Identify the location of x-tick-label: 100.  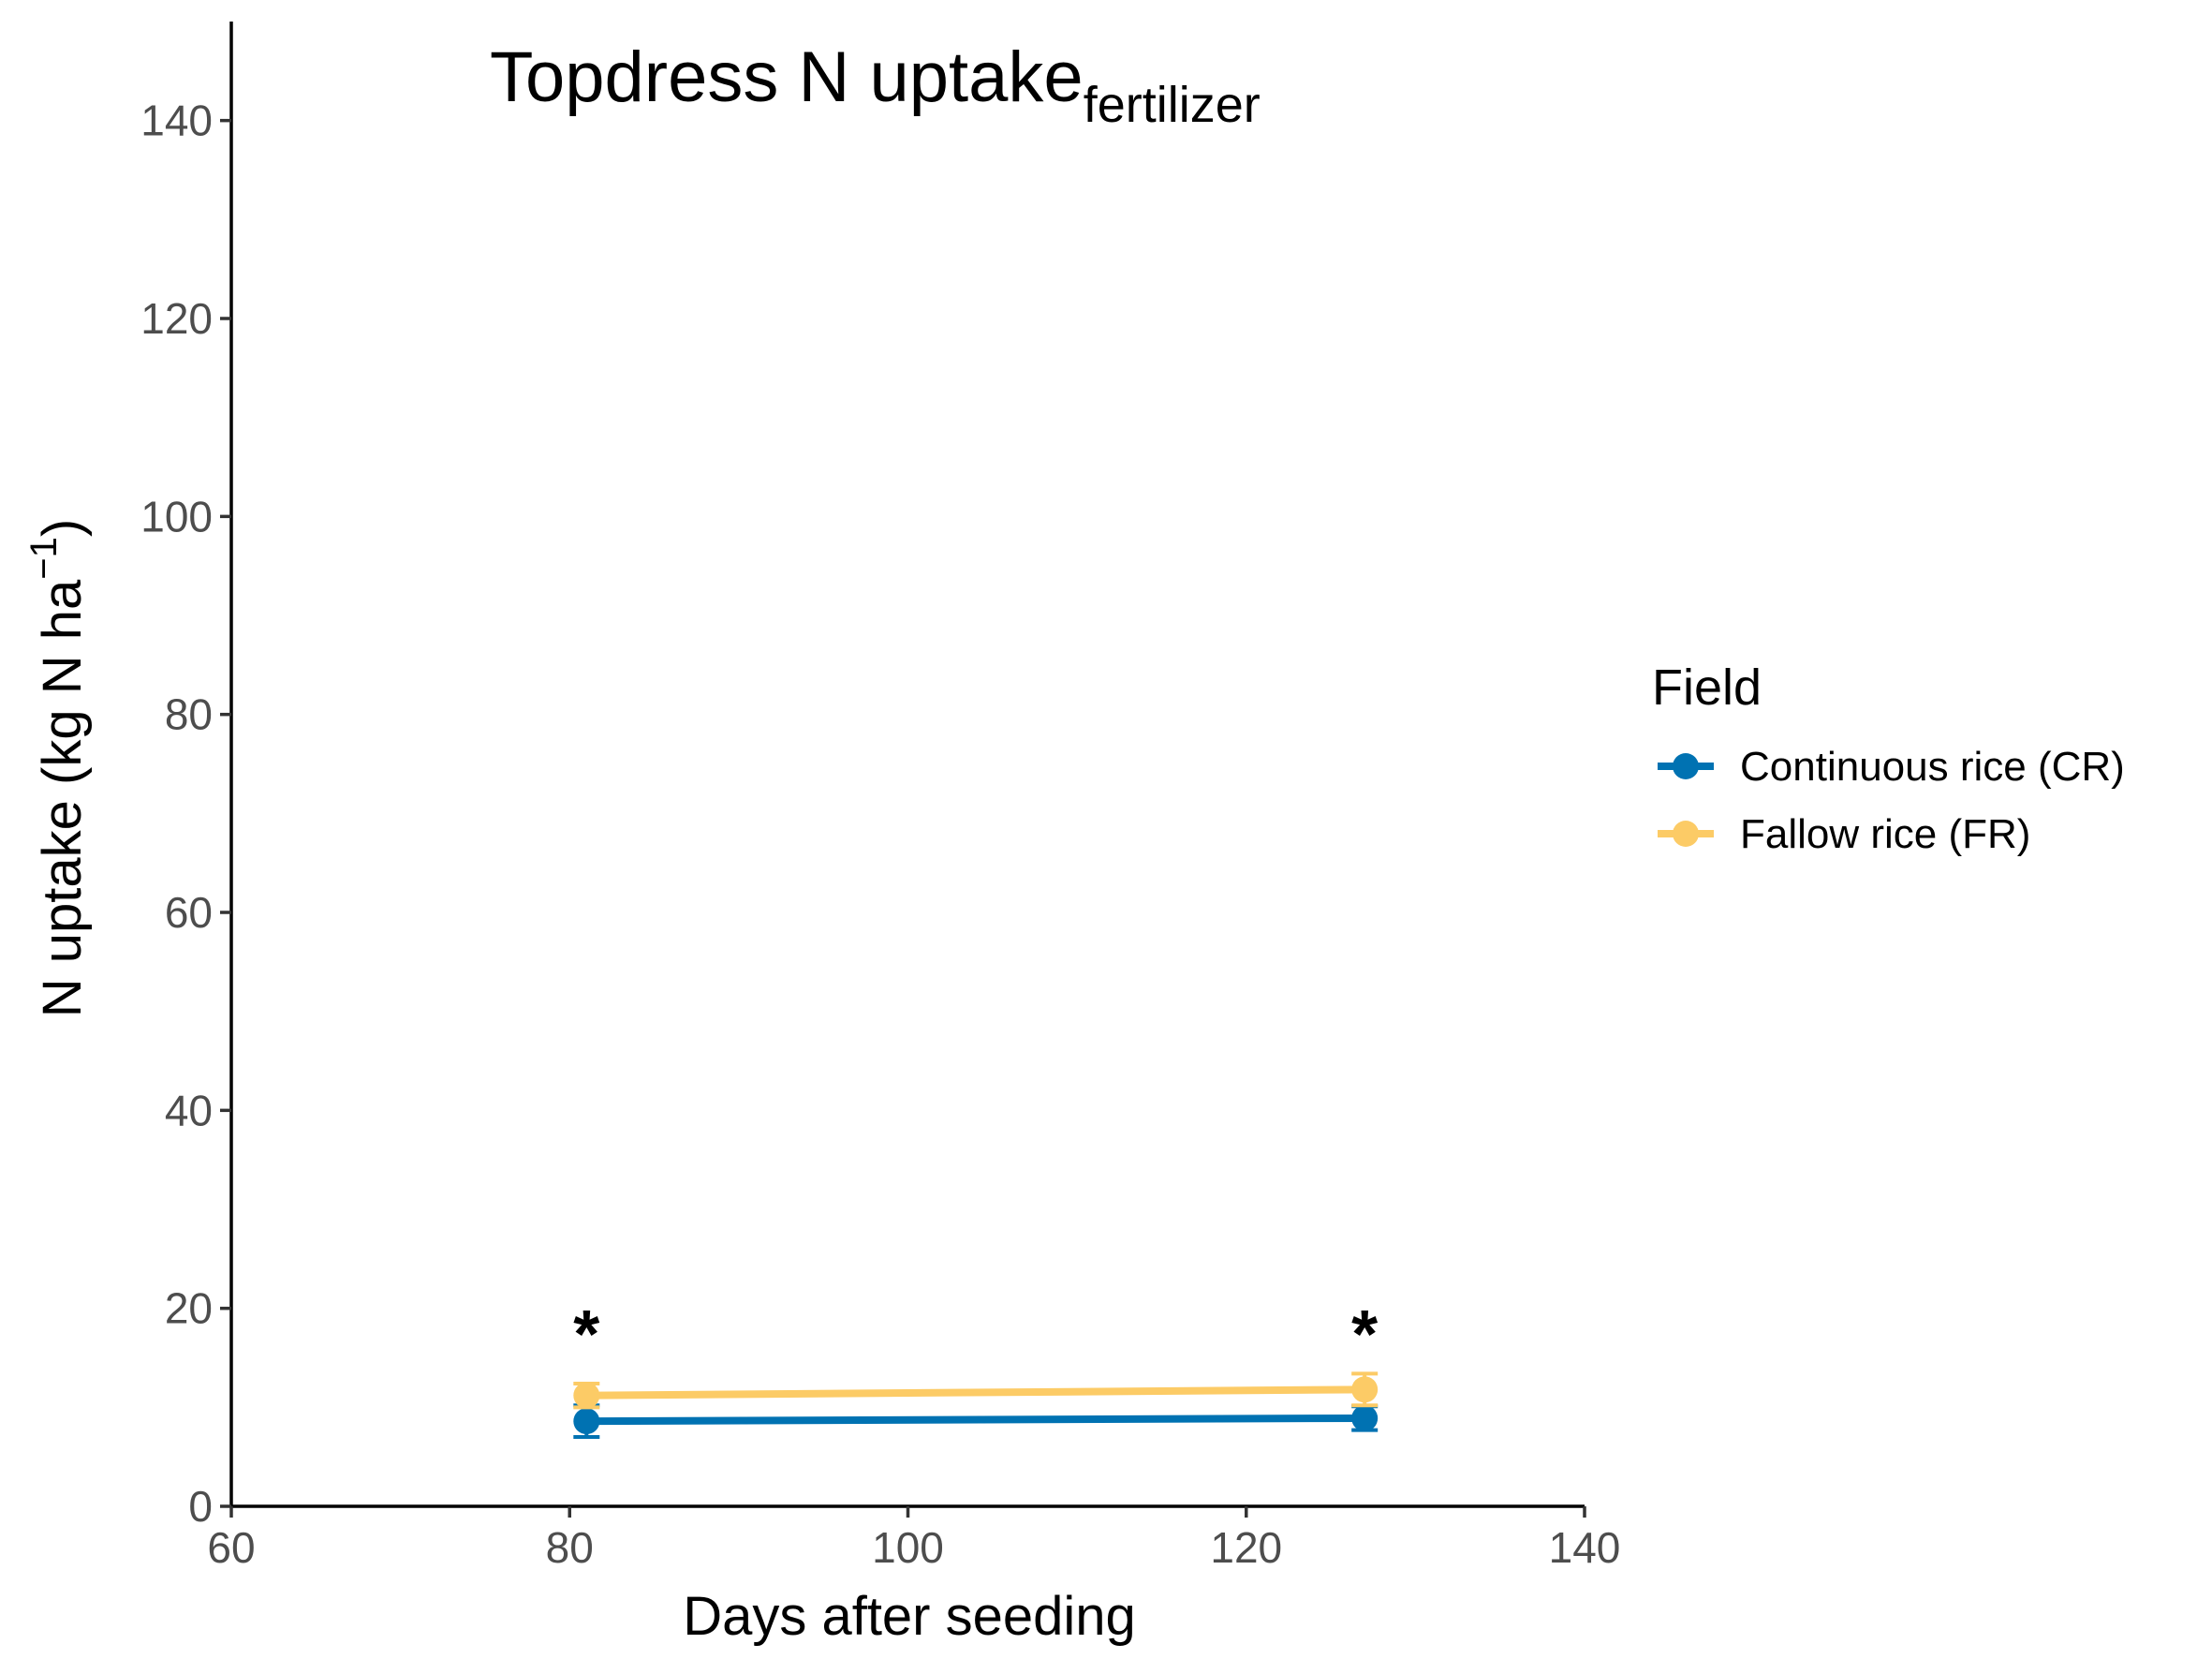
(908, 1548).